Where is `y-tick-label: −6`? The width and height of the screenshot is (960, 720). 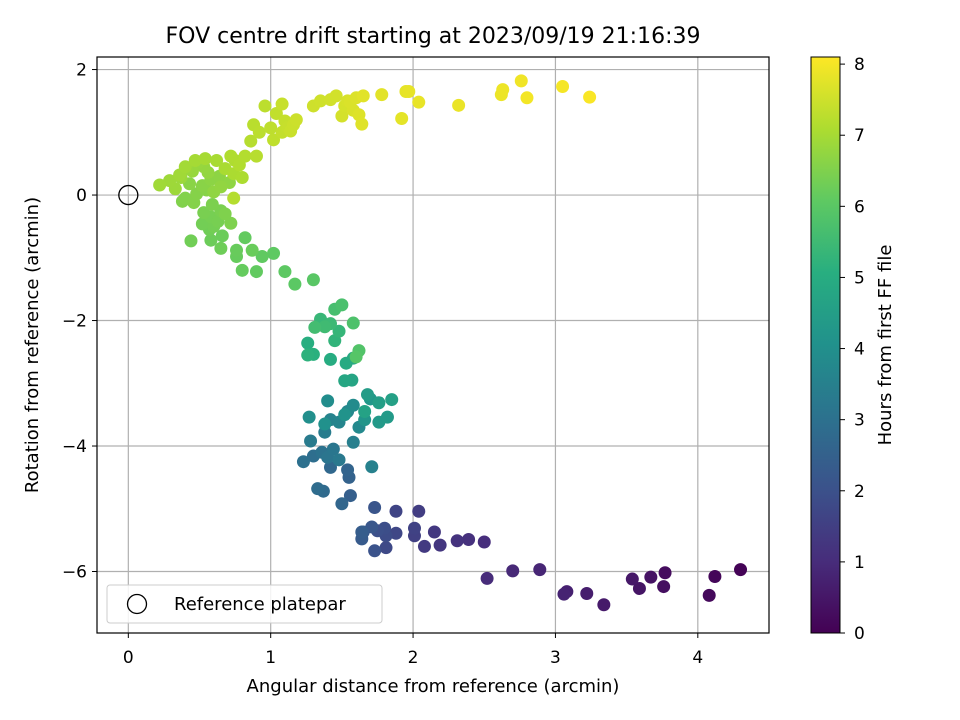 y-tick-label: −6 is located at coordinates (74, 573).